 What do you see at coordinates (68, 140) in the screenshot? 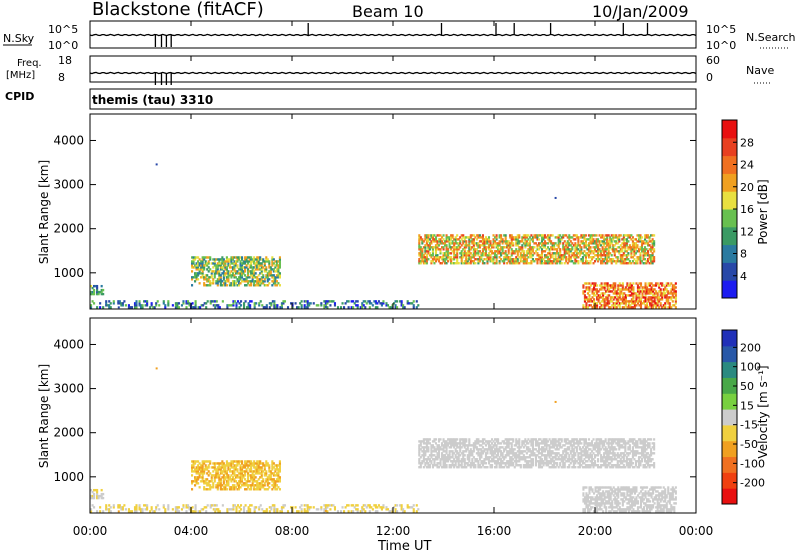
I see `y-tick-label: 4000` at bounding box center [68, 140].